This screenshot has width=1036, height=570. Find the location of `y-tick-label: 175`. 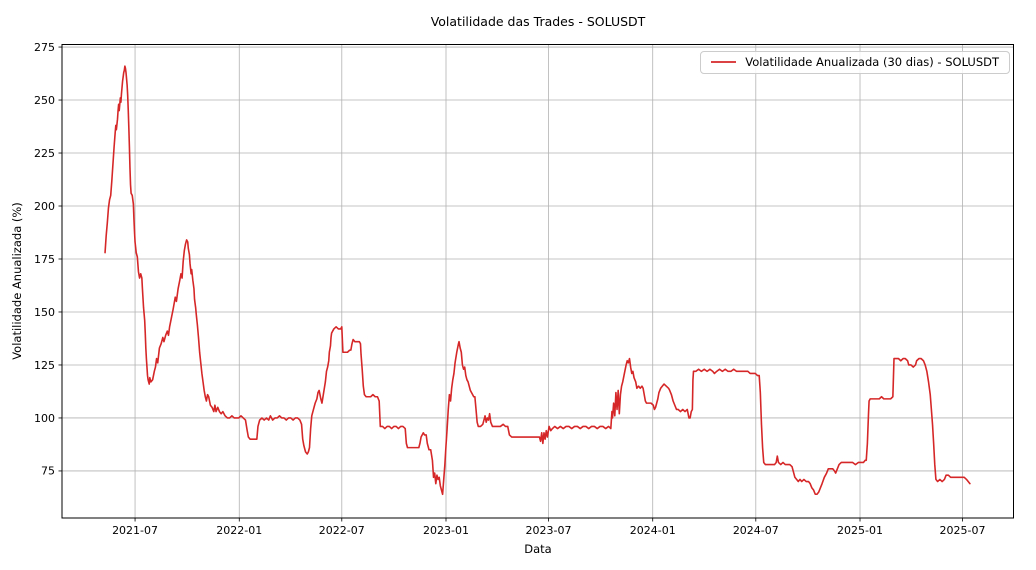

y-tick-label: 175 is located at coordinates (44, 259).